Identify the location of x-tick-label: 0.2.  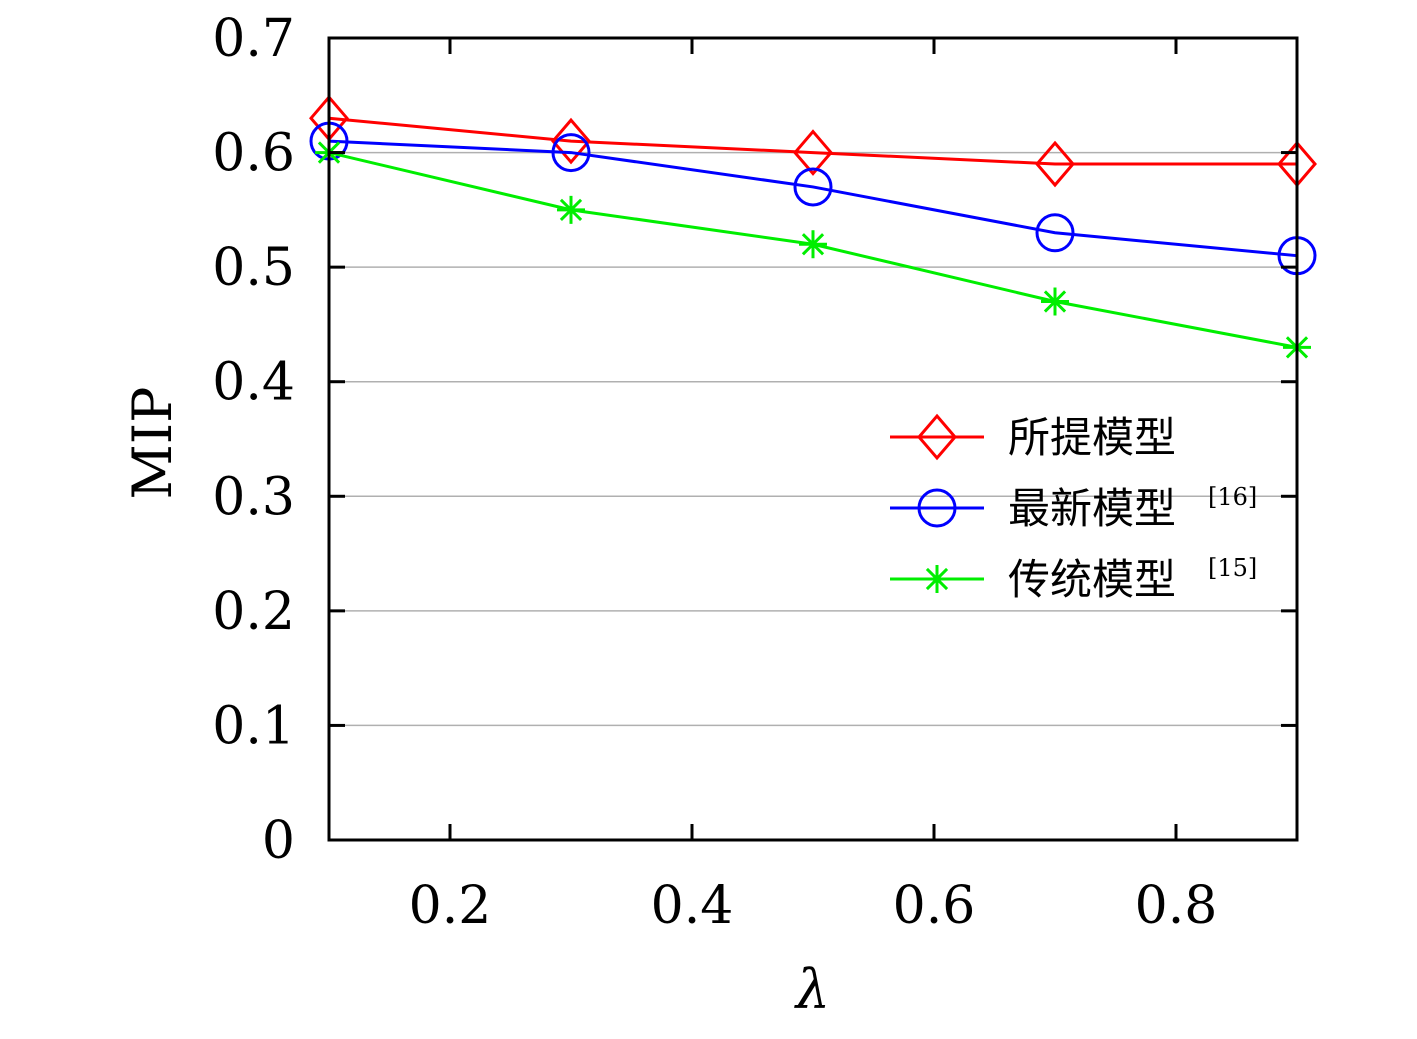
(450, 906).